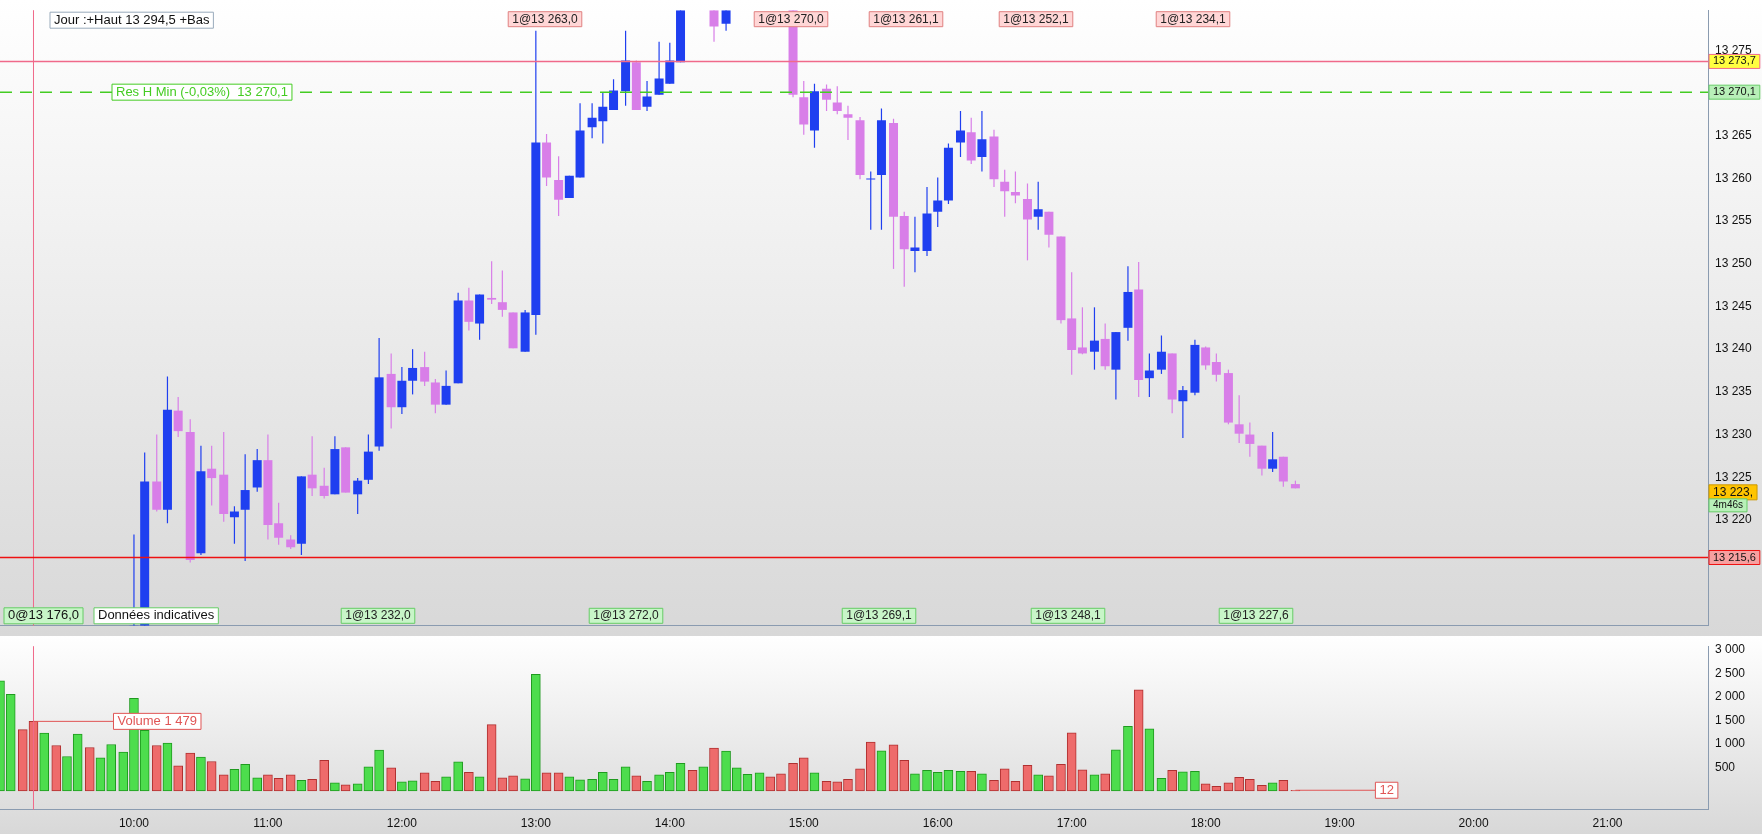  Describe the element at coordinates (1734, 305) in the screenshot. I see `y-tick-label: 13 245` at that location.